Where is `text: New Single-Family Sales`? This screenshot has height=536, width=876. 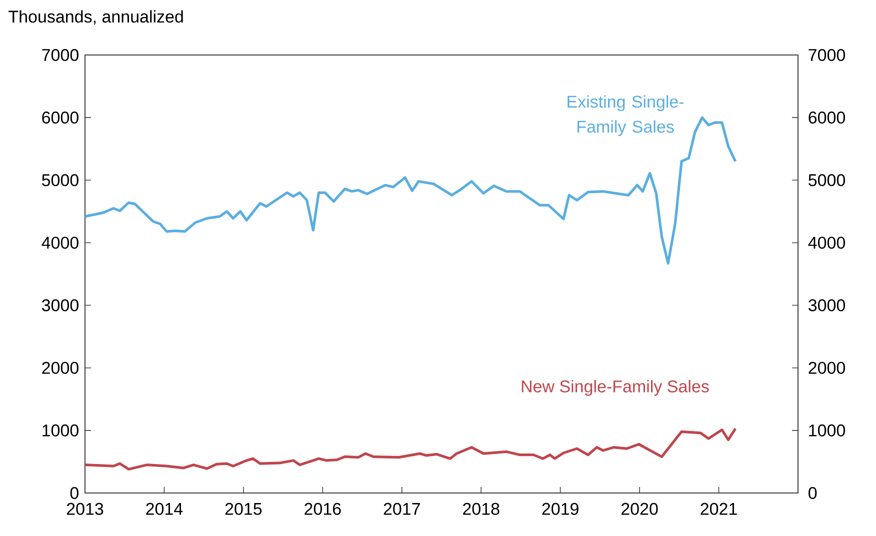 text: New Single-Family Sales is located at coordinates (615, 388).